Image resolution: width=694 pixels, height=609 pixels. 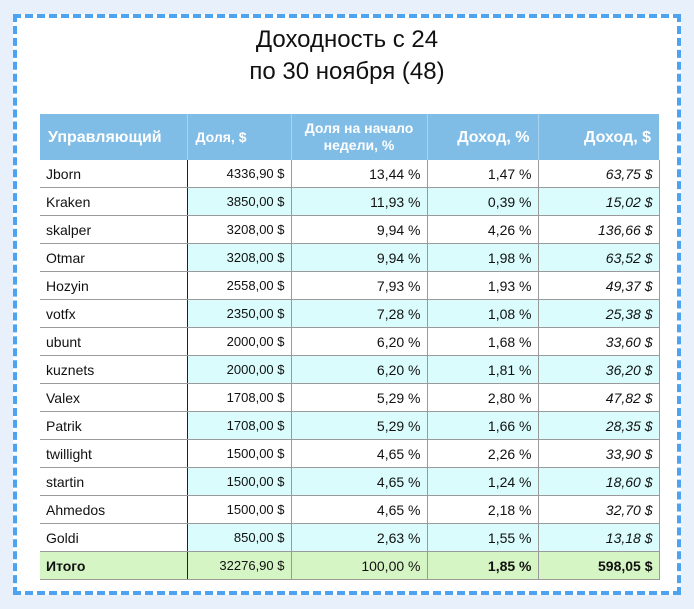 I want to click on cell-share: 3850,00 $, so click(x=239, y=201).